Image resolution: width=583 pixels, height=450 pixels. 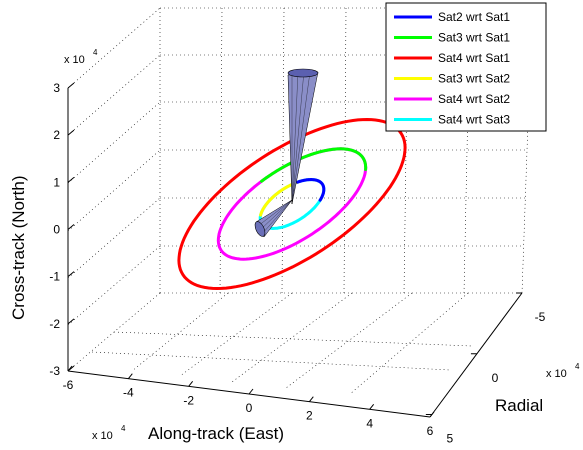 What do you see at coordinates (303, 136) in the screenshot?
I see `upper-cone-glyph` at bounding box center [303, 136].